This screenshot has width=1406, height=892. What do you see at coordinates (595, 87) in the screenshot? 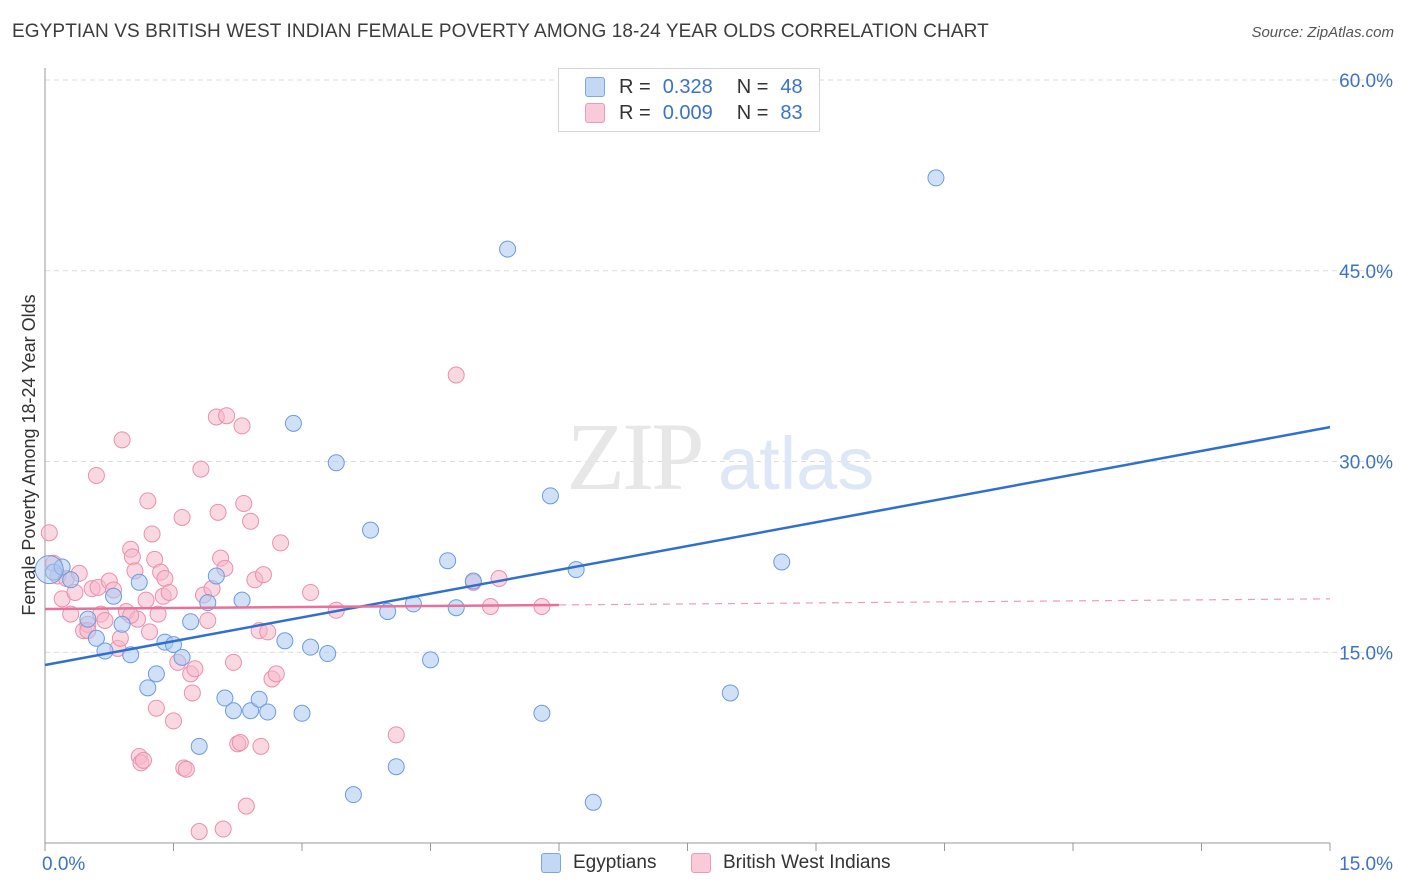
I see `legend-swatch-egyptians` at bounding box center [595, 87].